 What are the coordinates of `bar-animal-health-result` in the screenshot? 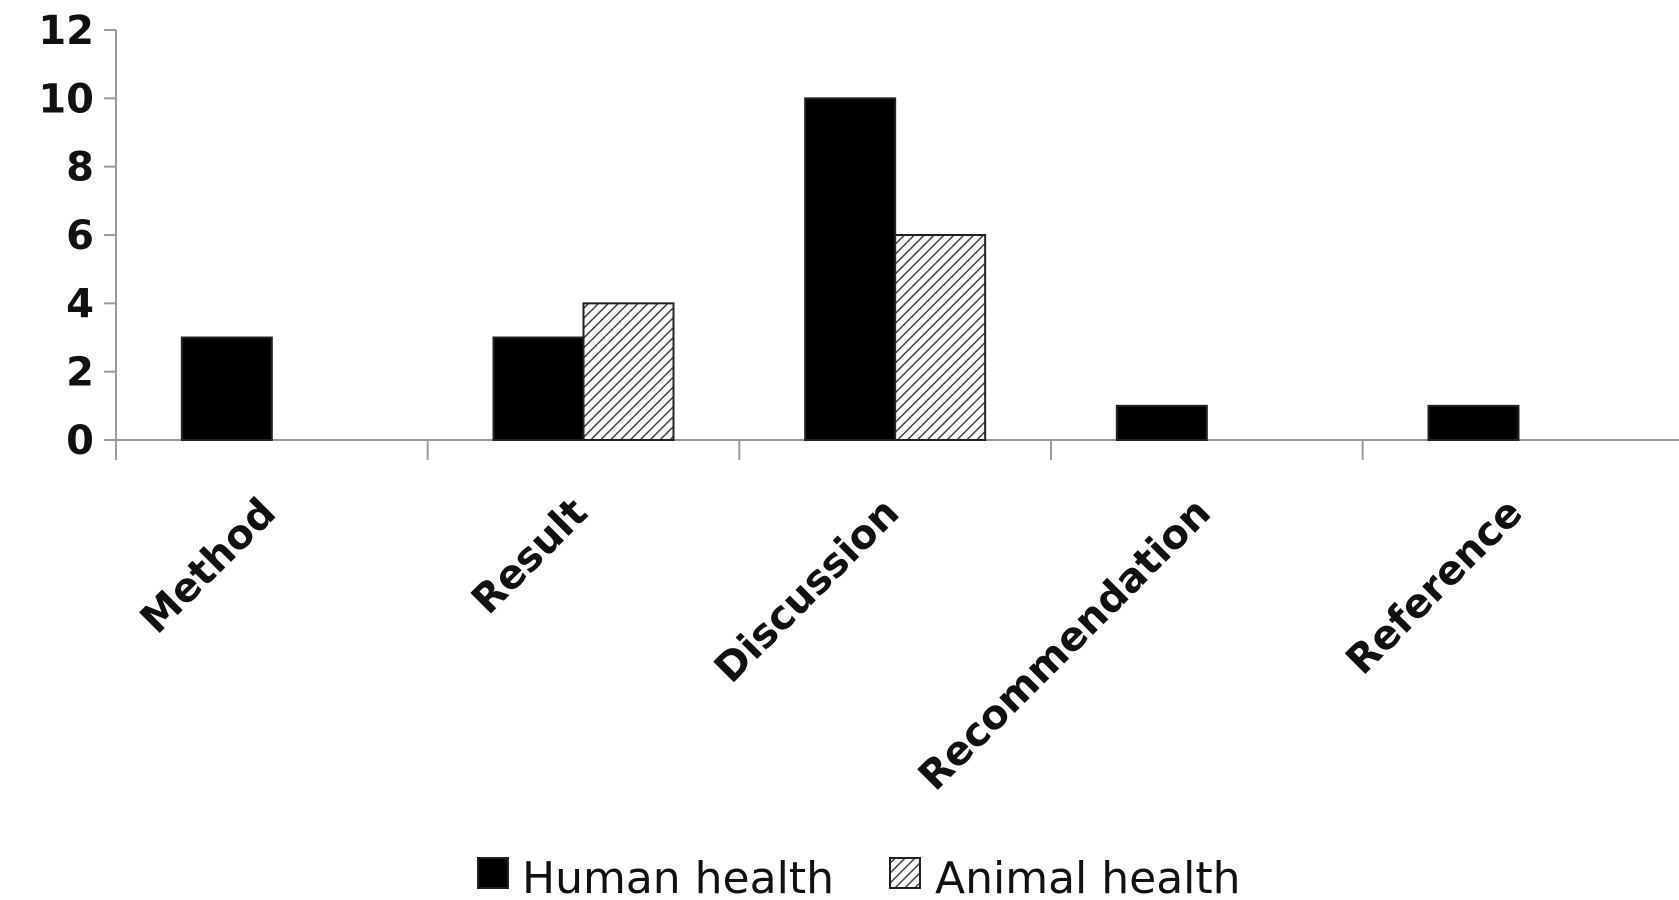 It's located at (628, 372).